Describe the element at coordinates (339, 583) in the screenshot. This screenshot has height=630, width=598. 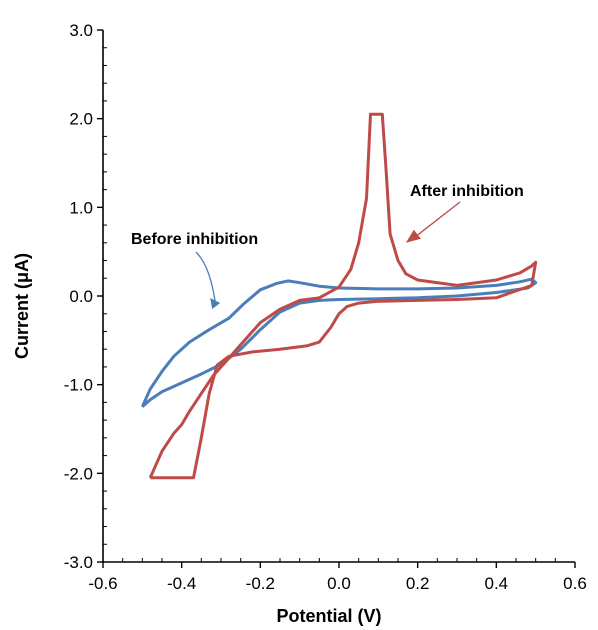
I see `x-tick-label: 0.0` at that location.